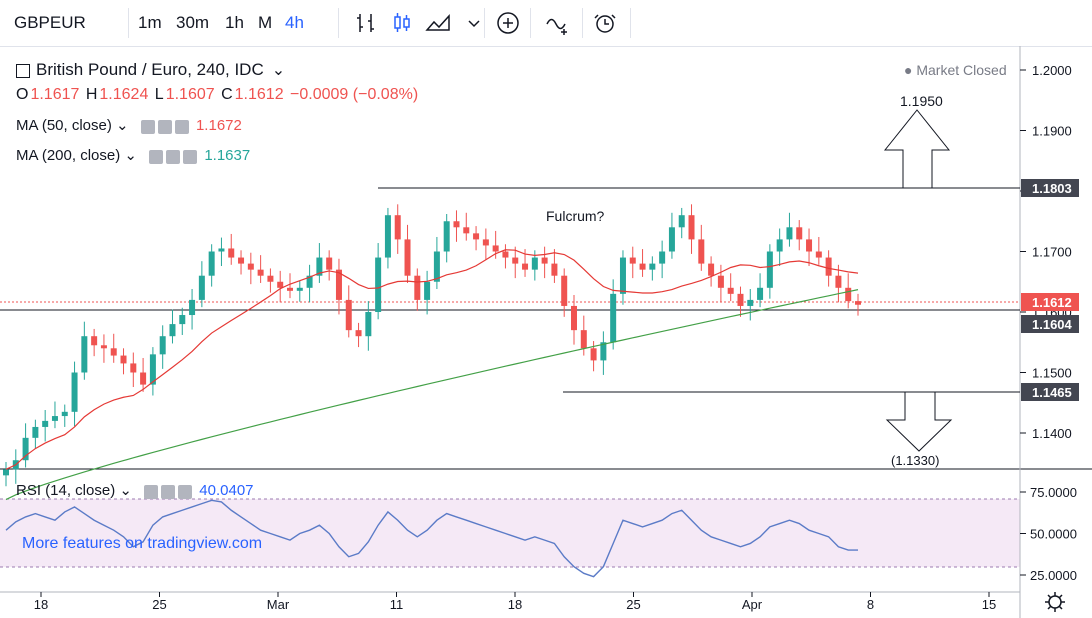 This screenshot has height=618, width=1092. Describe the element at coordinates (50, 22) in the screenshot. I see `symbol-search: GBPEUR` at that location.